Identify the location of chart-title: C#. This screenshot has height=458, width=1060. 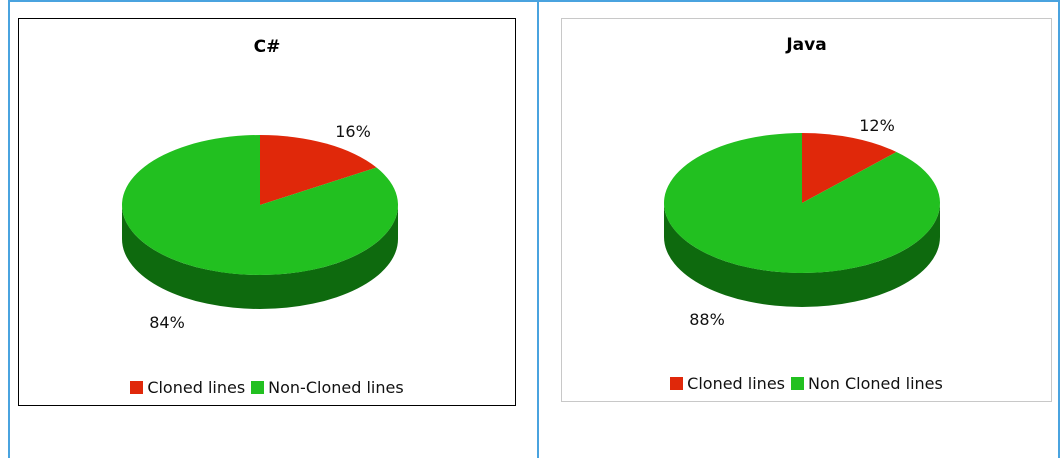
(267, 47).